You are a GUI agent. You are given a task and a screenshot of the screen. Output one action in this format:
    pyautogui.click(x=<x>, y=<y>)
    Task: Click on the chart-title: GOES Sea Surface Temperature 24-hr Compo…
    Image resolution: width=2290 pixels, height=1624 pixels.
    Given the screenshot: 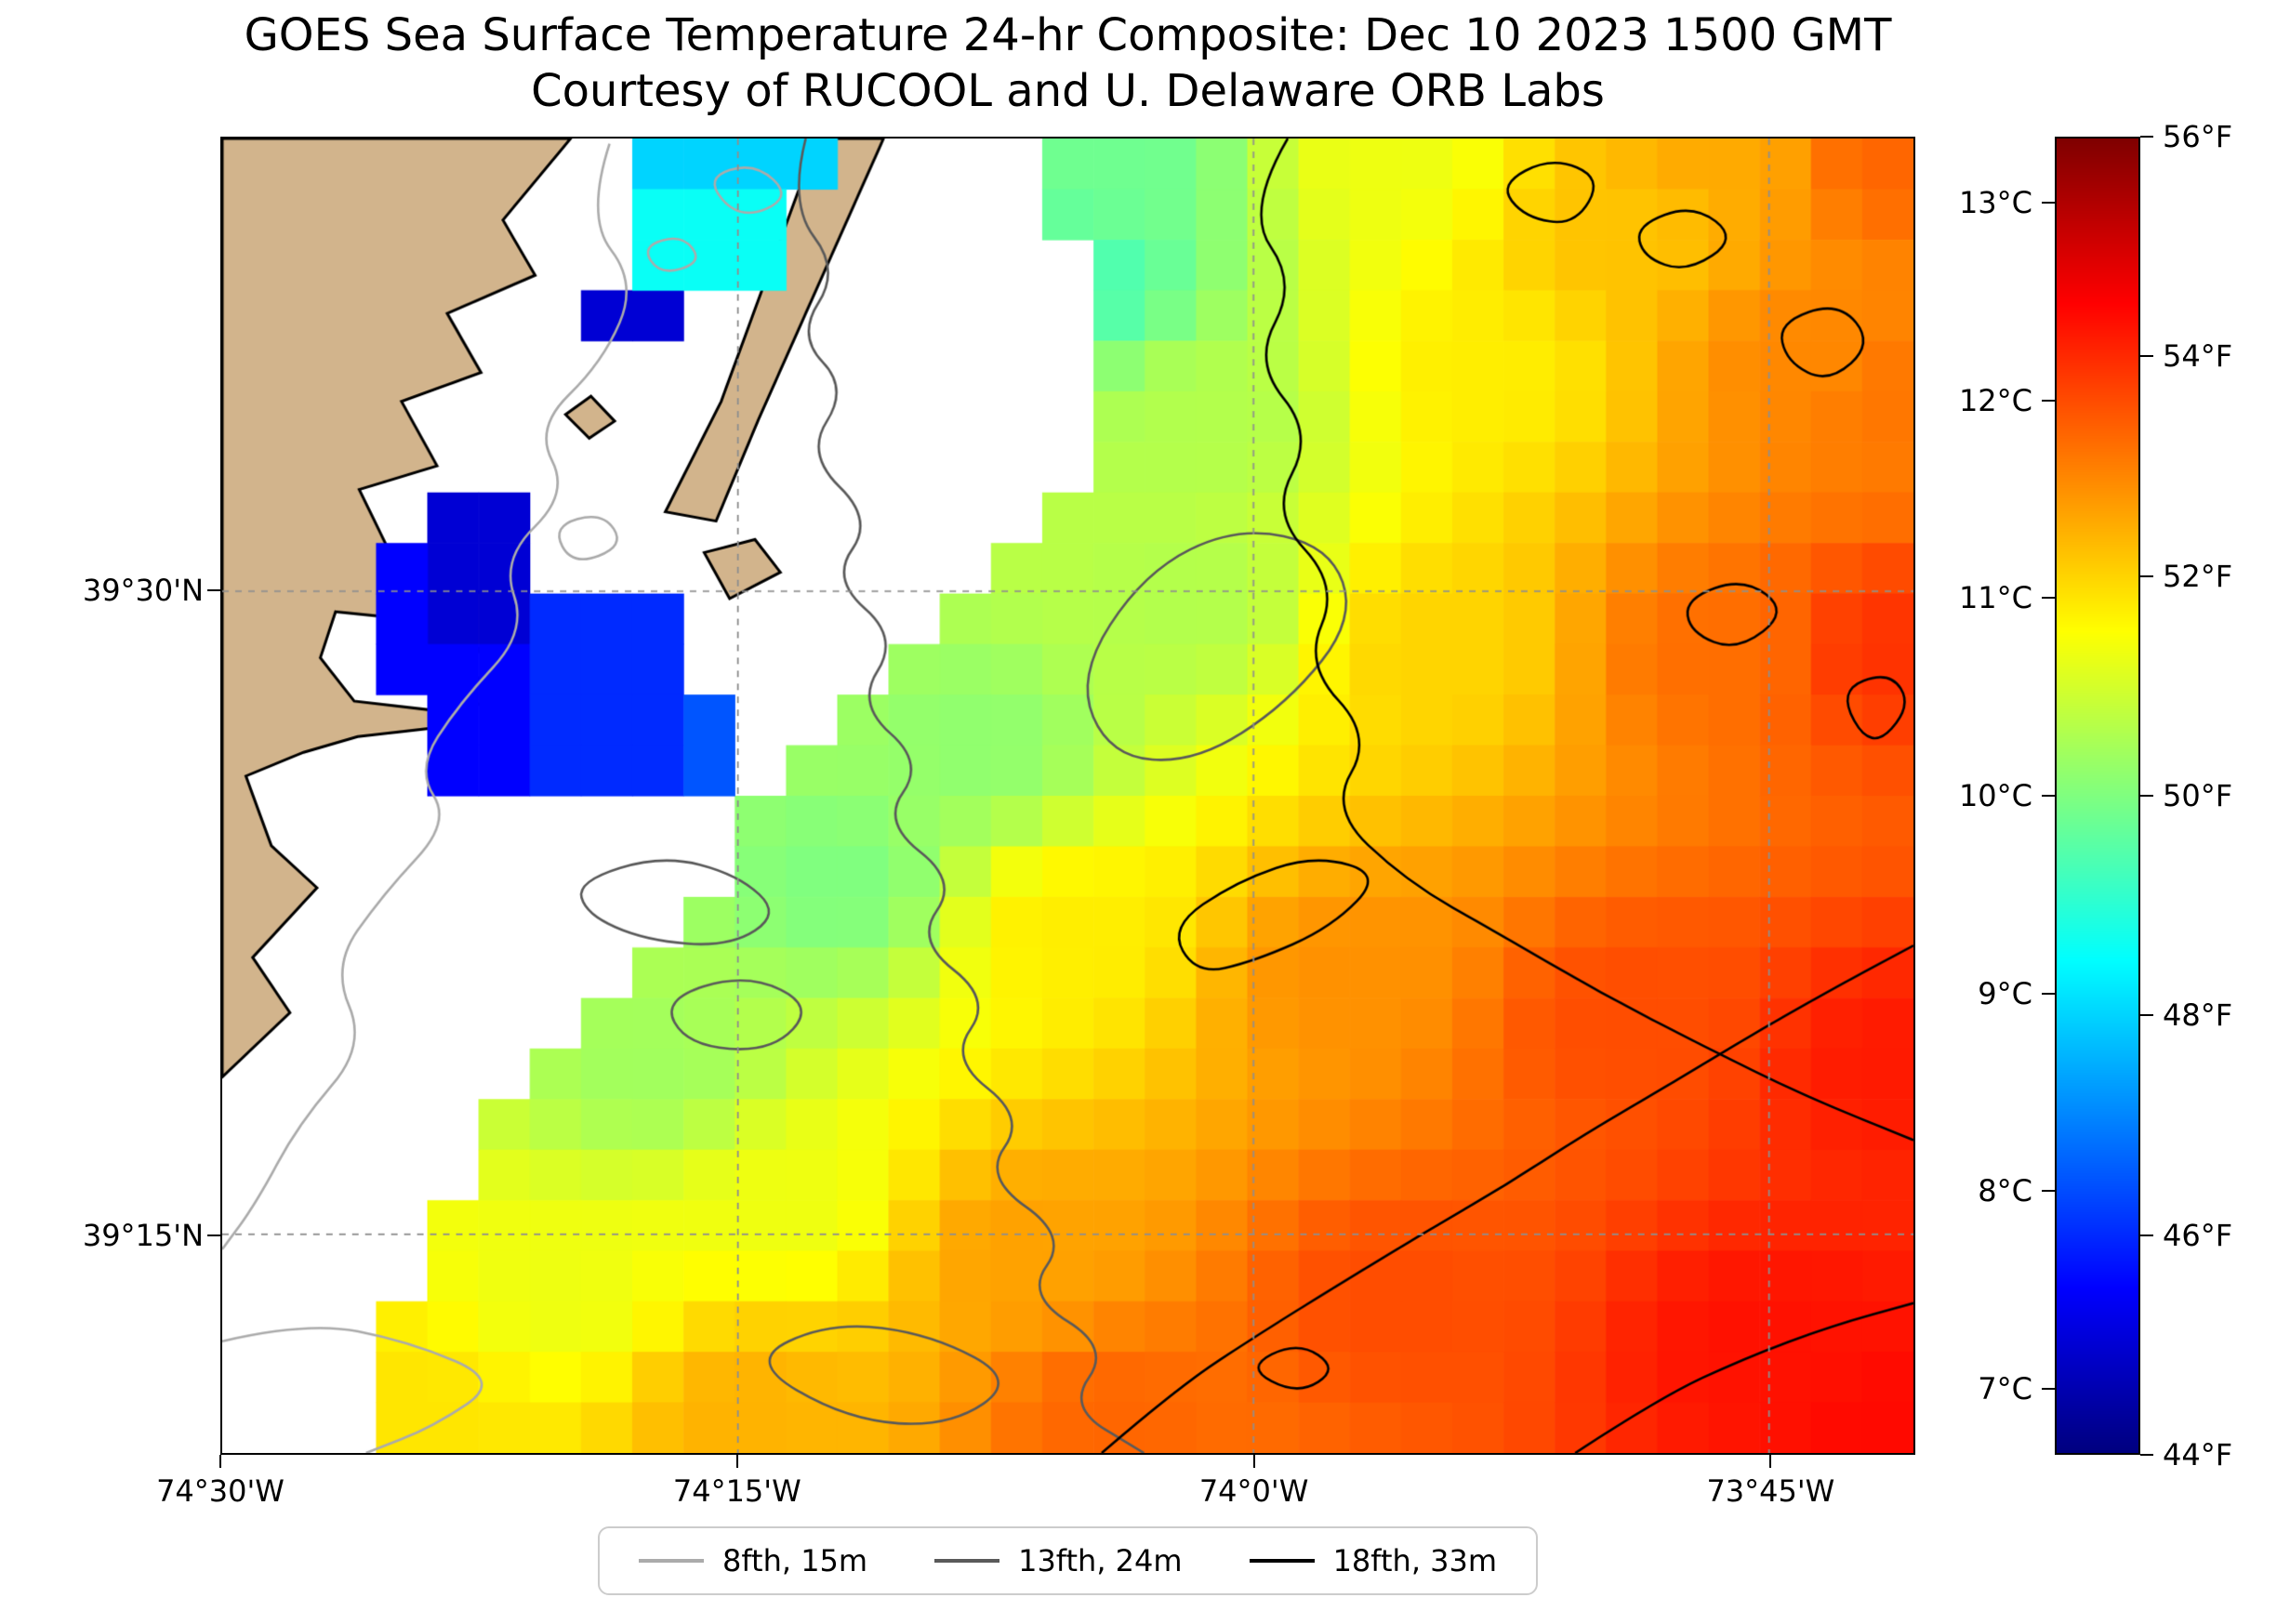 What is the action you would take?
    pyautogui.click(x=1068, y=35)
    